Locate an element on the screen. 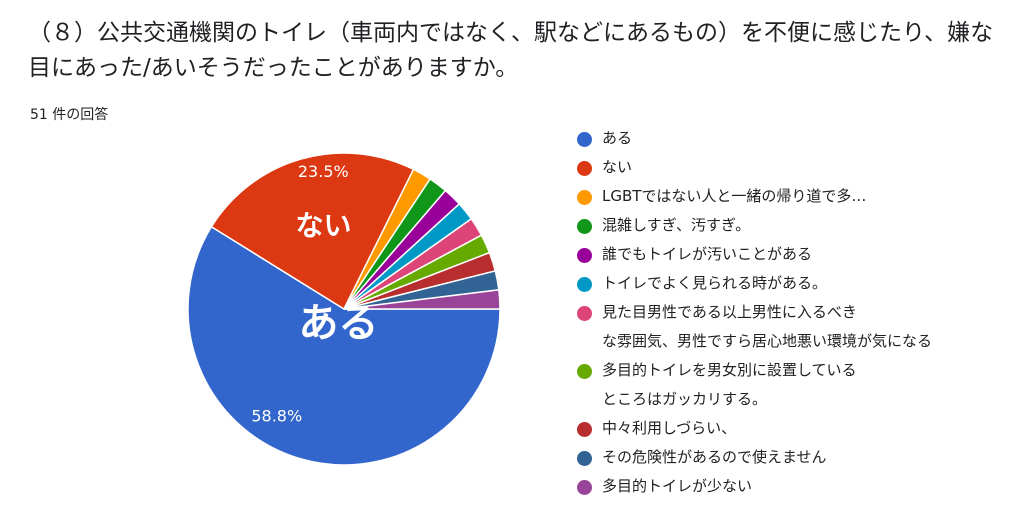  slice-percent-label-0: 58.8% is located at coordinates (276, 416).